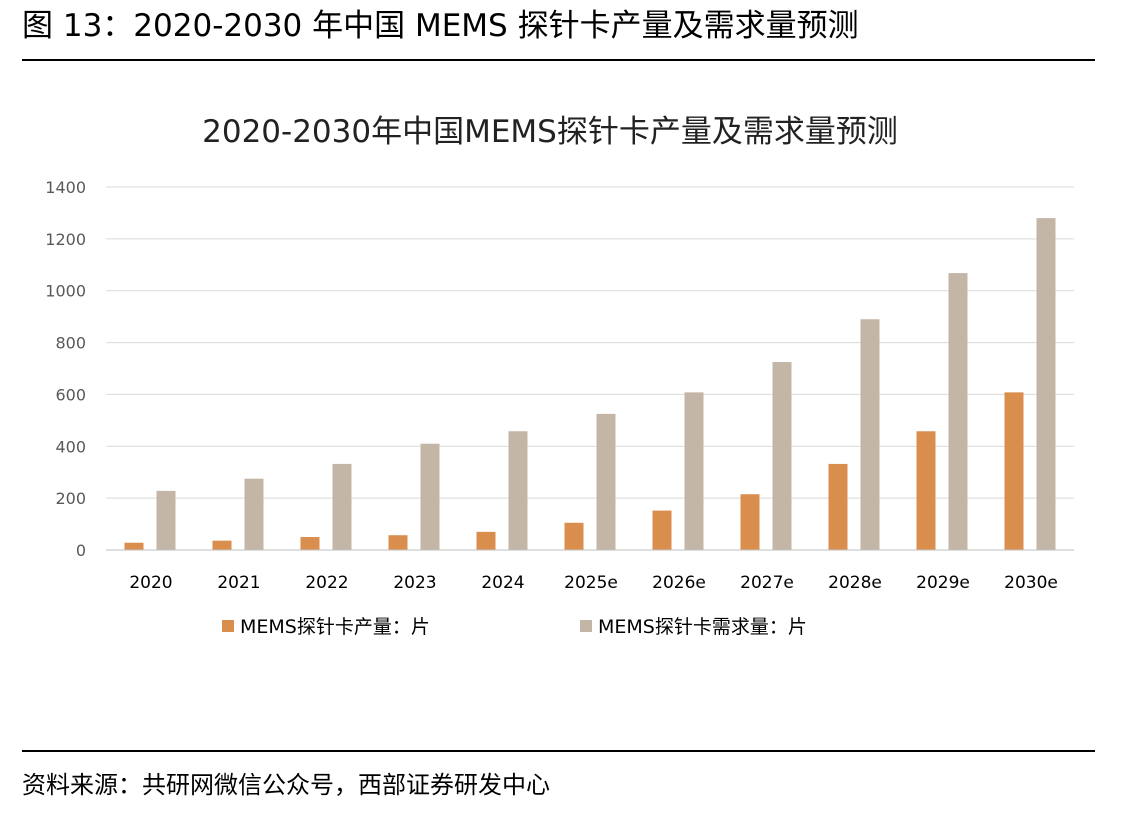 The height and width of the screenshot is (822, 1144). What do you see at coordinates (767, 583) in the screenshot?
I see `x-tick-label: 2027e` at bounding box center [767, 583].